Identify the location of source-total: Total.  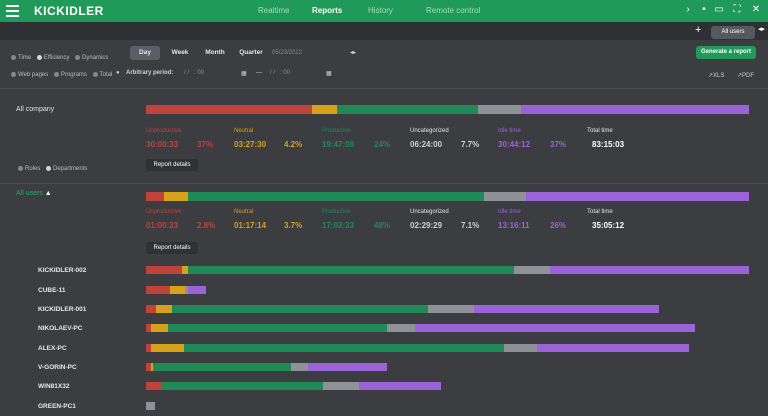
(102, 75).